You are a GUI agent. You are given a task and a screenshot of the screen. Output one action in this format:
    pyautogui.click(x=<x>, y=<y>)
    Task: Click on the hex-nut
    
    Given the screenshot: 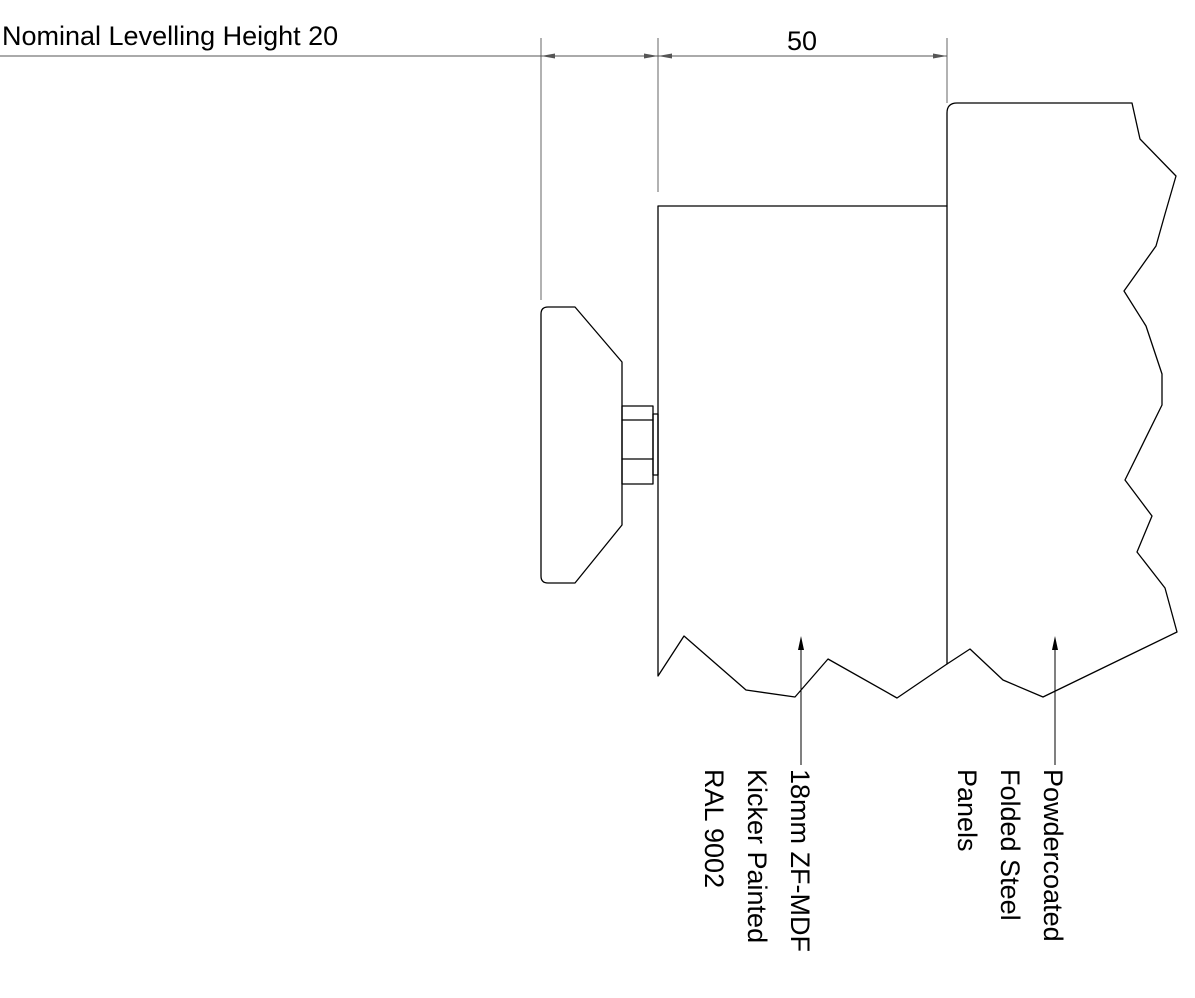 What is the action you would take?
    pyautogui.click(x=637, y=445)
    